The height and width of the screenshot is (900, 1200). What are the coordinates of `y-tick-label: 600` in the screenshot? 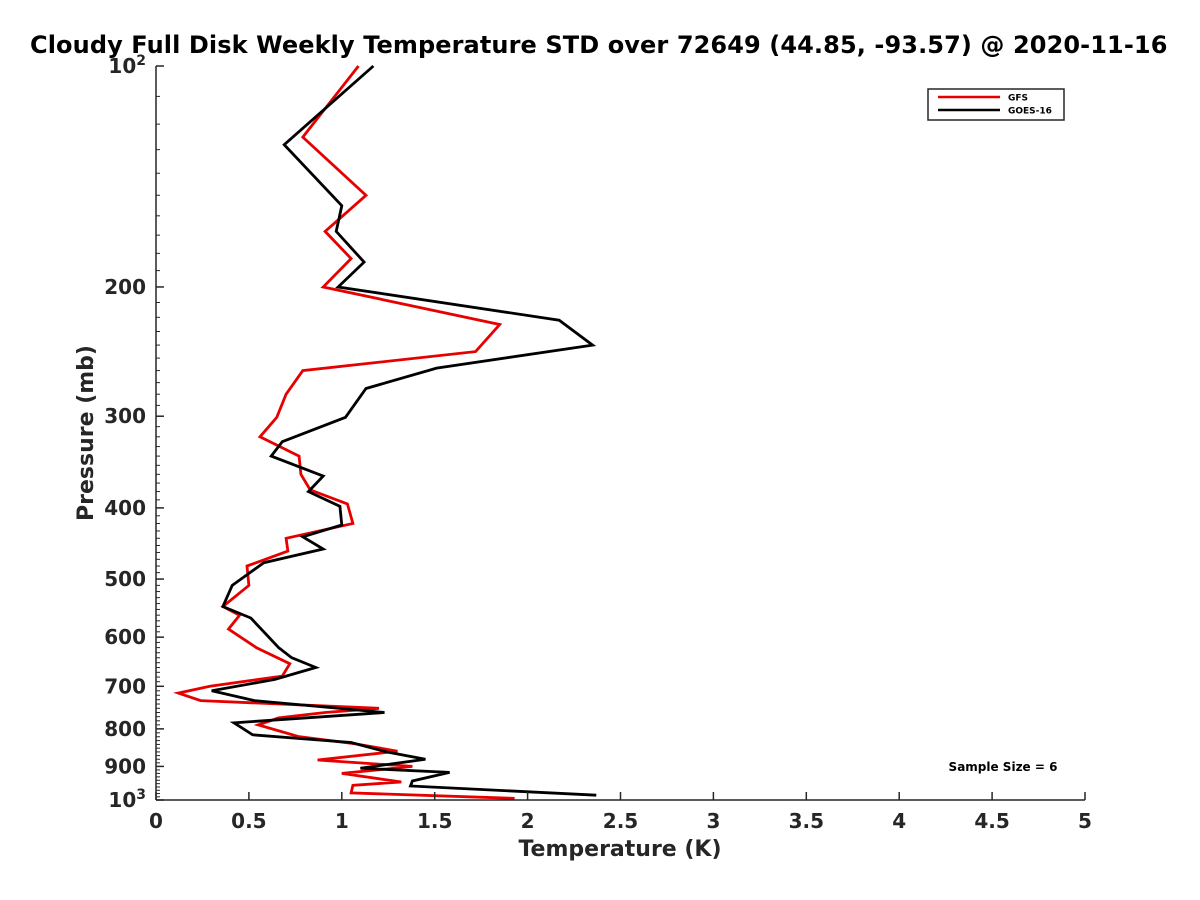 It's located at (125, 637).